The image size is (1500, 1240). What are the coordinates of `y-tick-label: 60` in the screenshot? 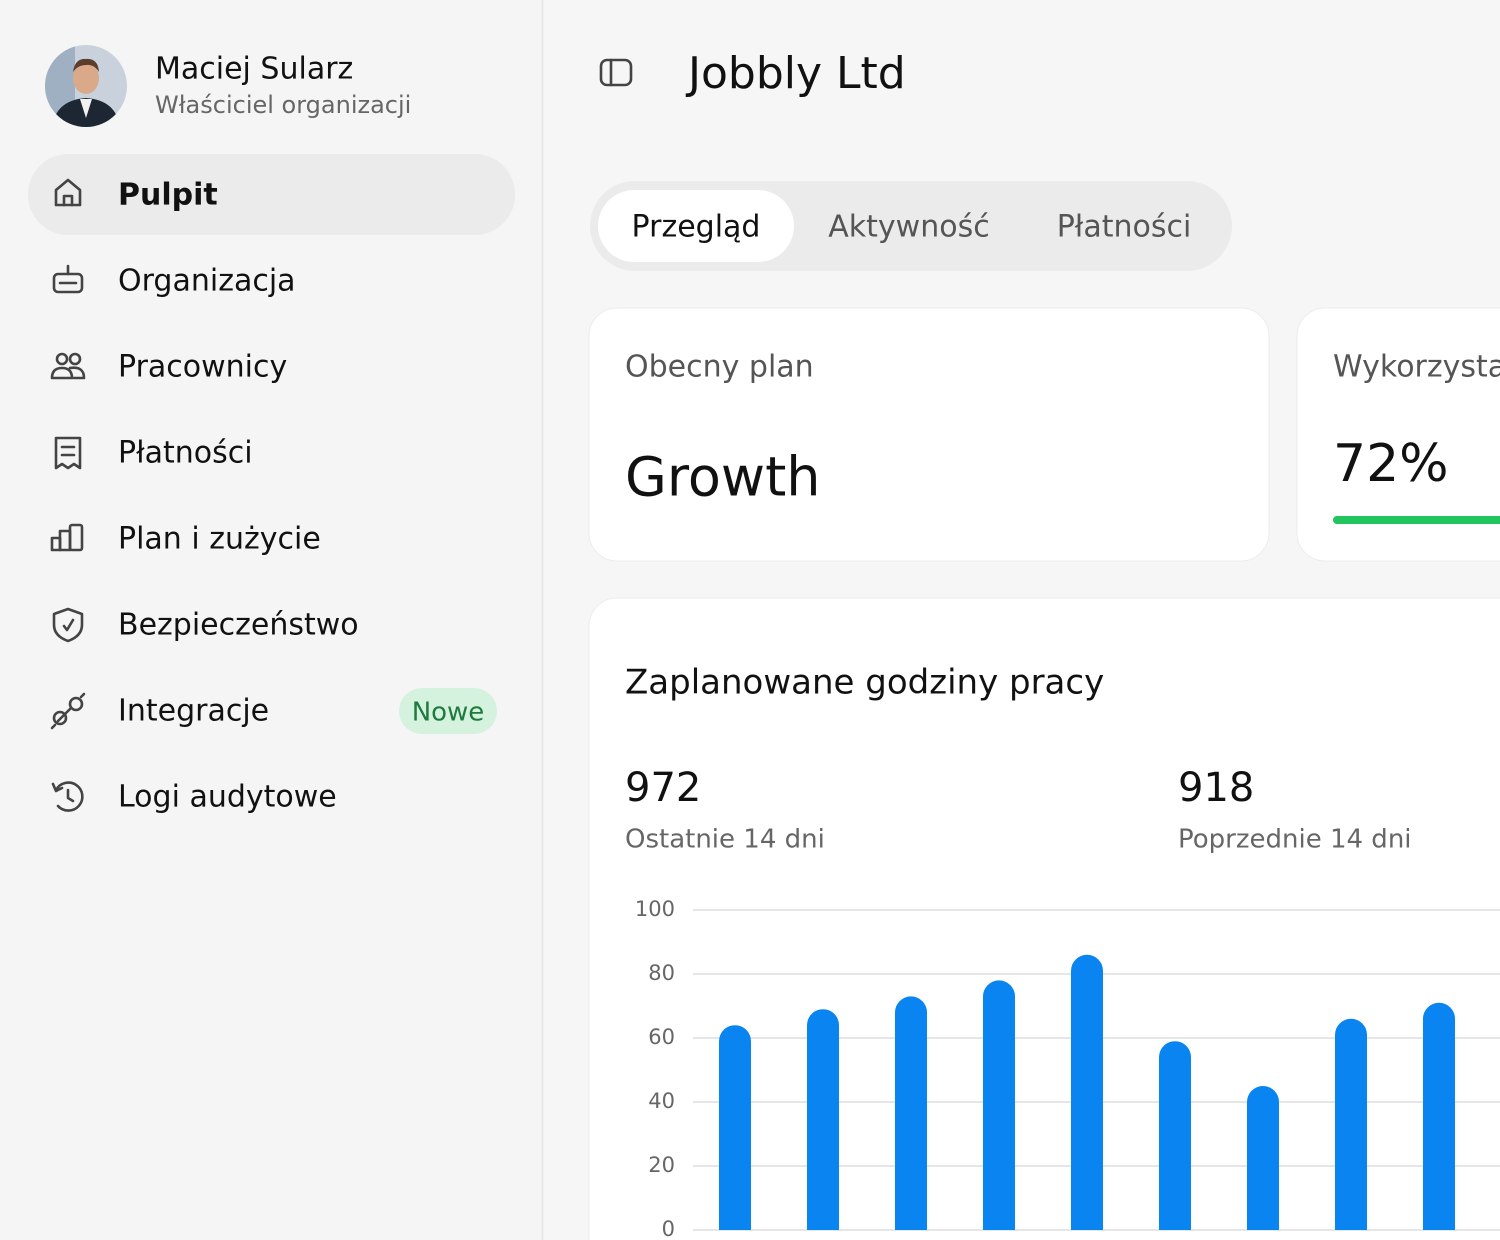 It's located at (661, 1037).